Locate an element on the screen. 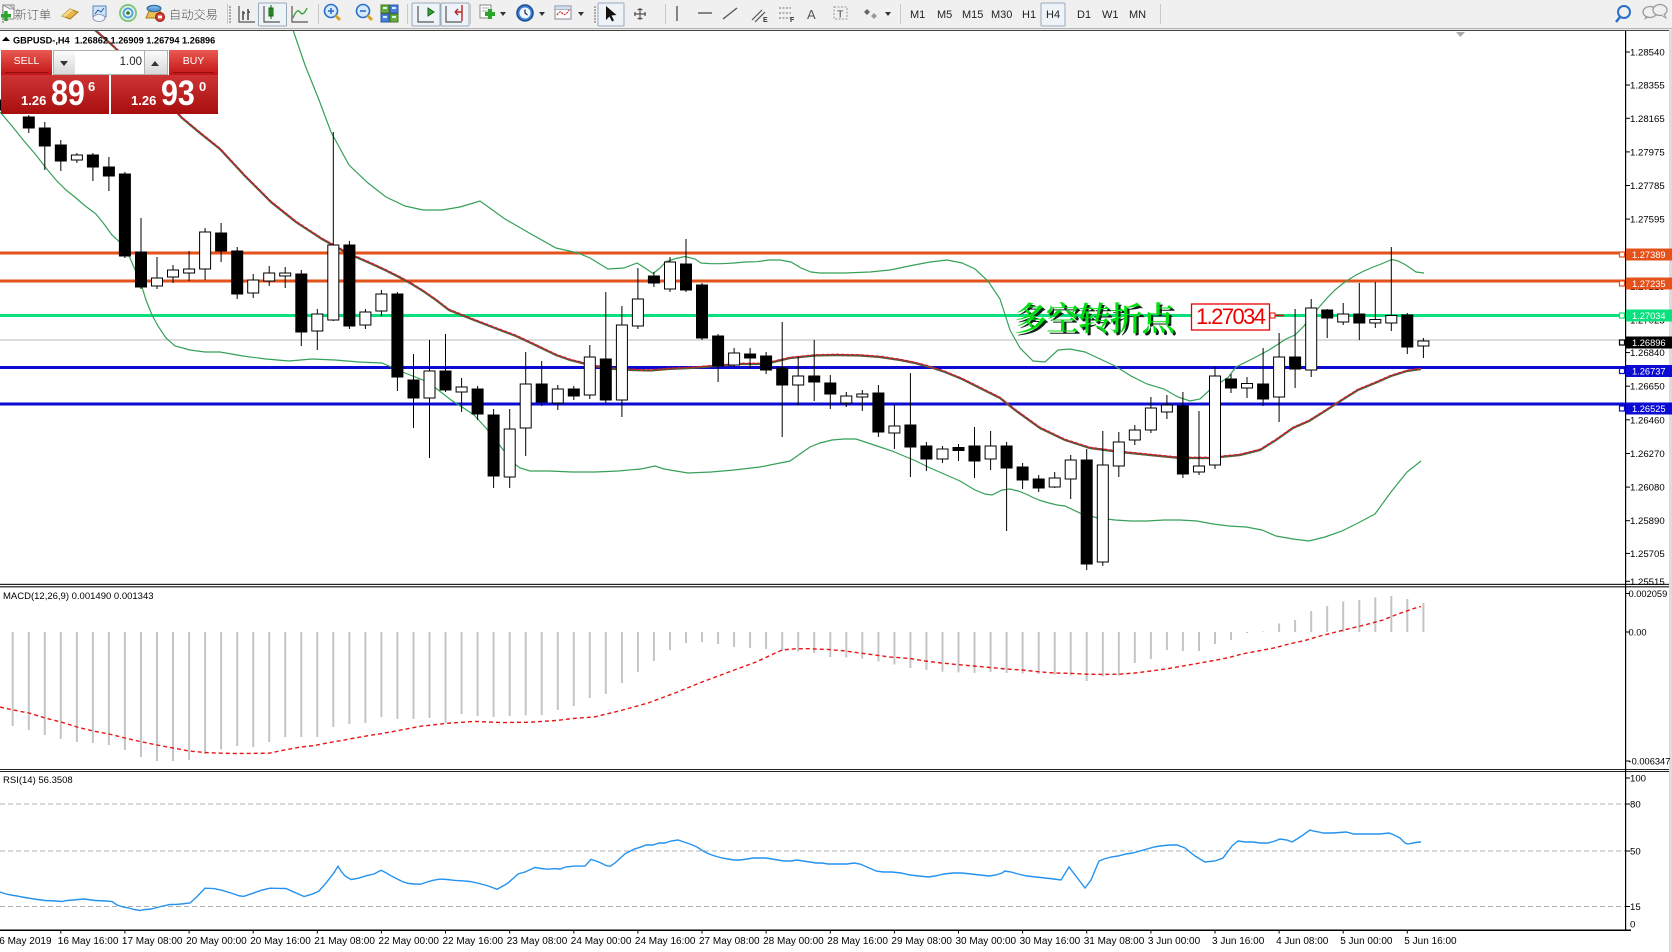 The width and height of the screenshot is (1672, 952). svg-text: 100 is located at coordinates (1638, 779).